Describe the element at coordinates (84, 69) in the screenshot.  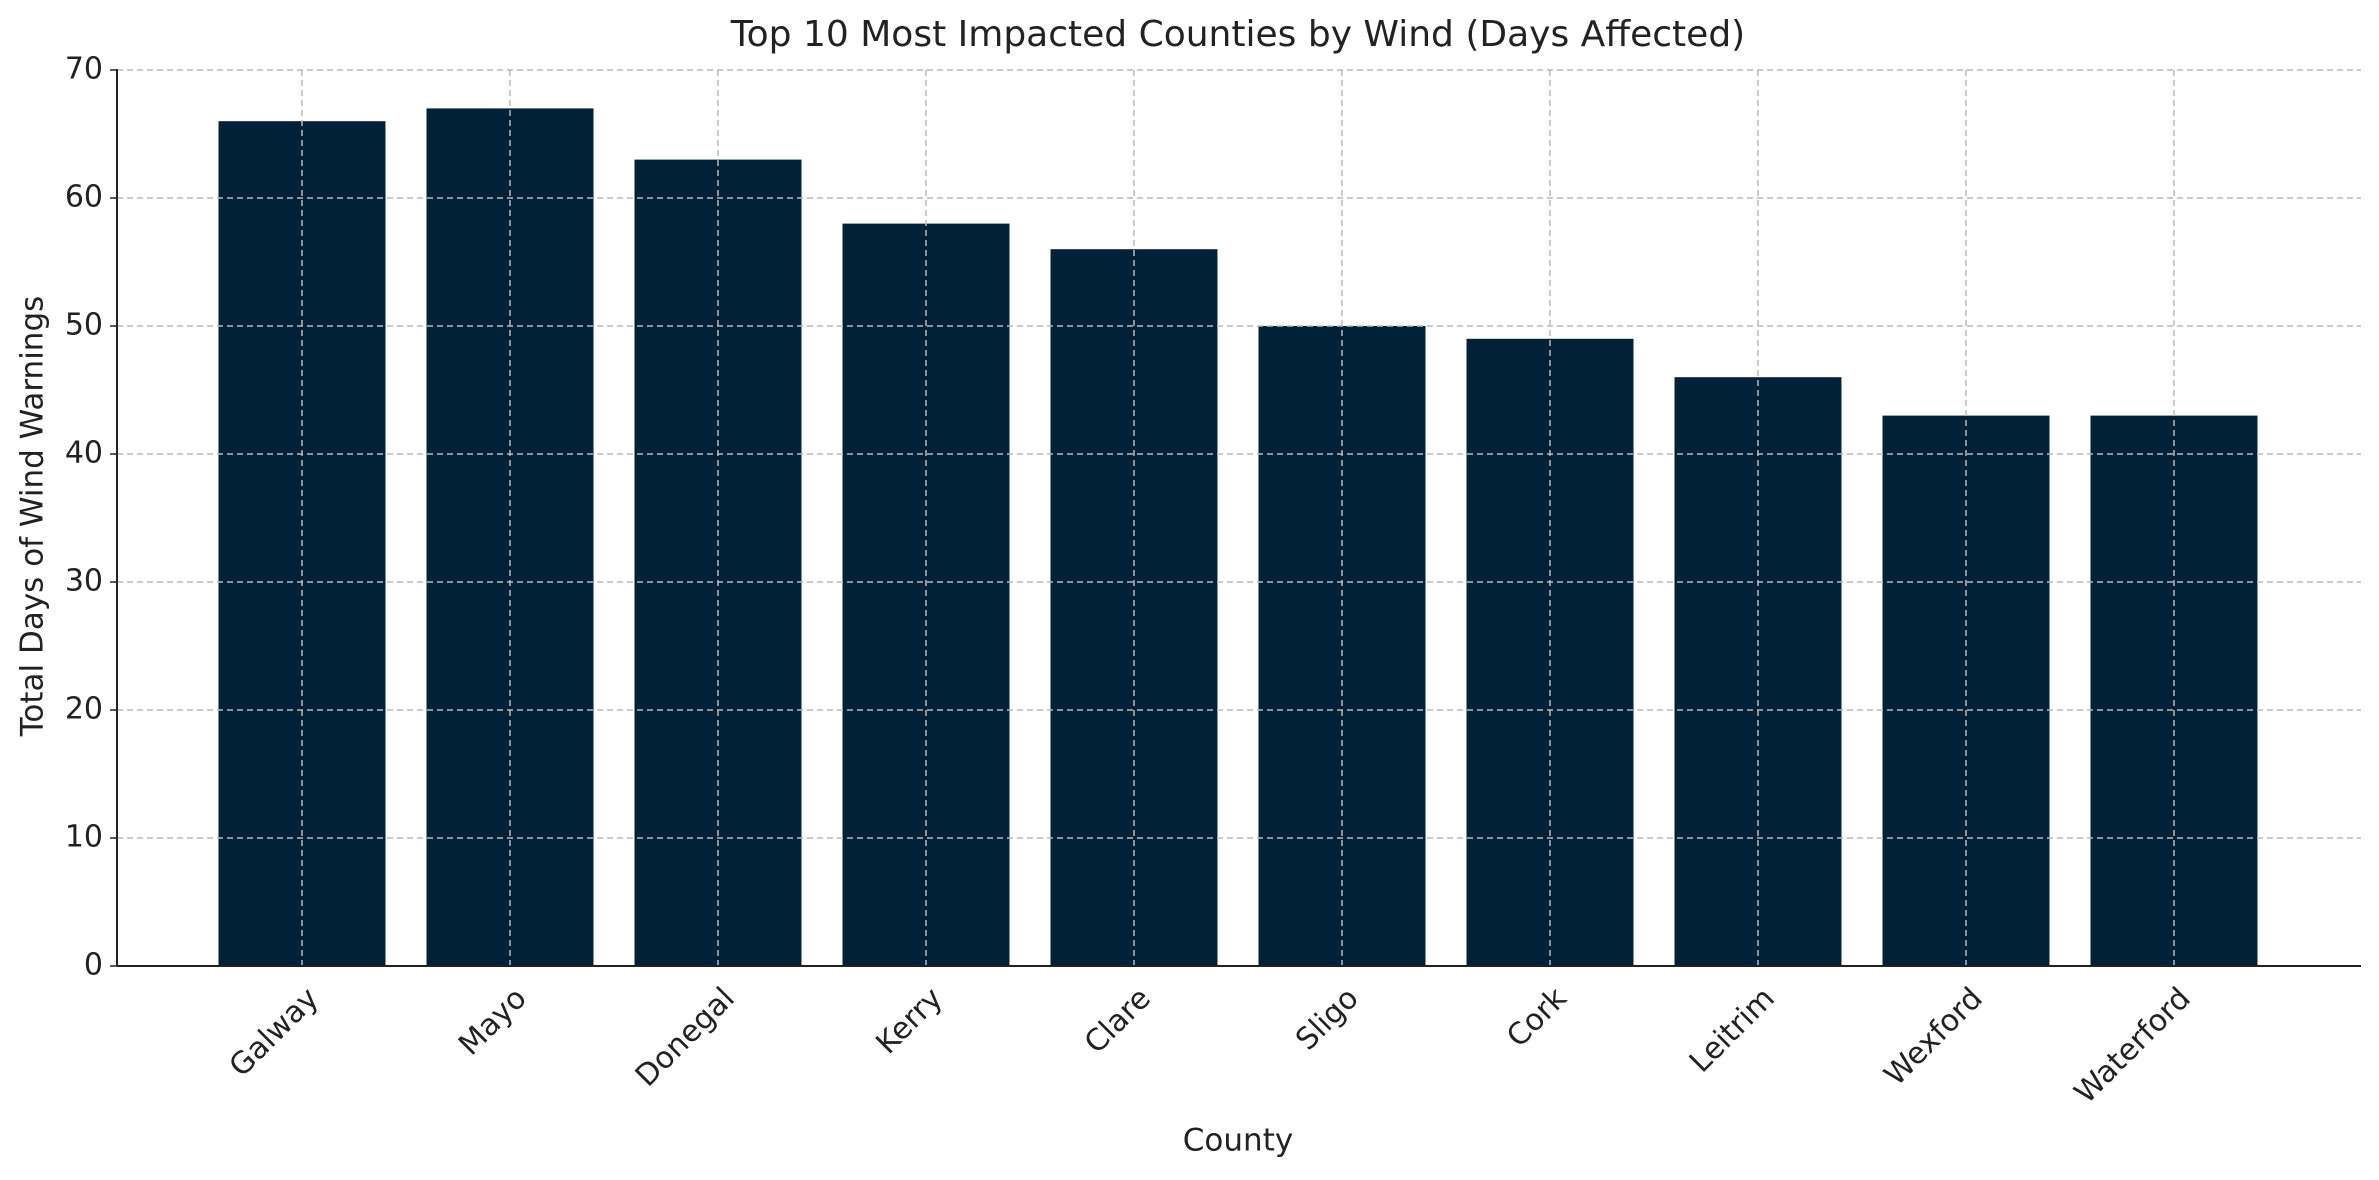
I see `y-tick-label: 70` at that location.